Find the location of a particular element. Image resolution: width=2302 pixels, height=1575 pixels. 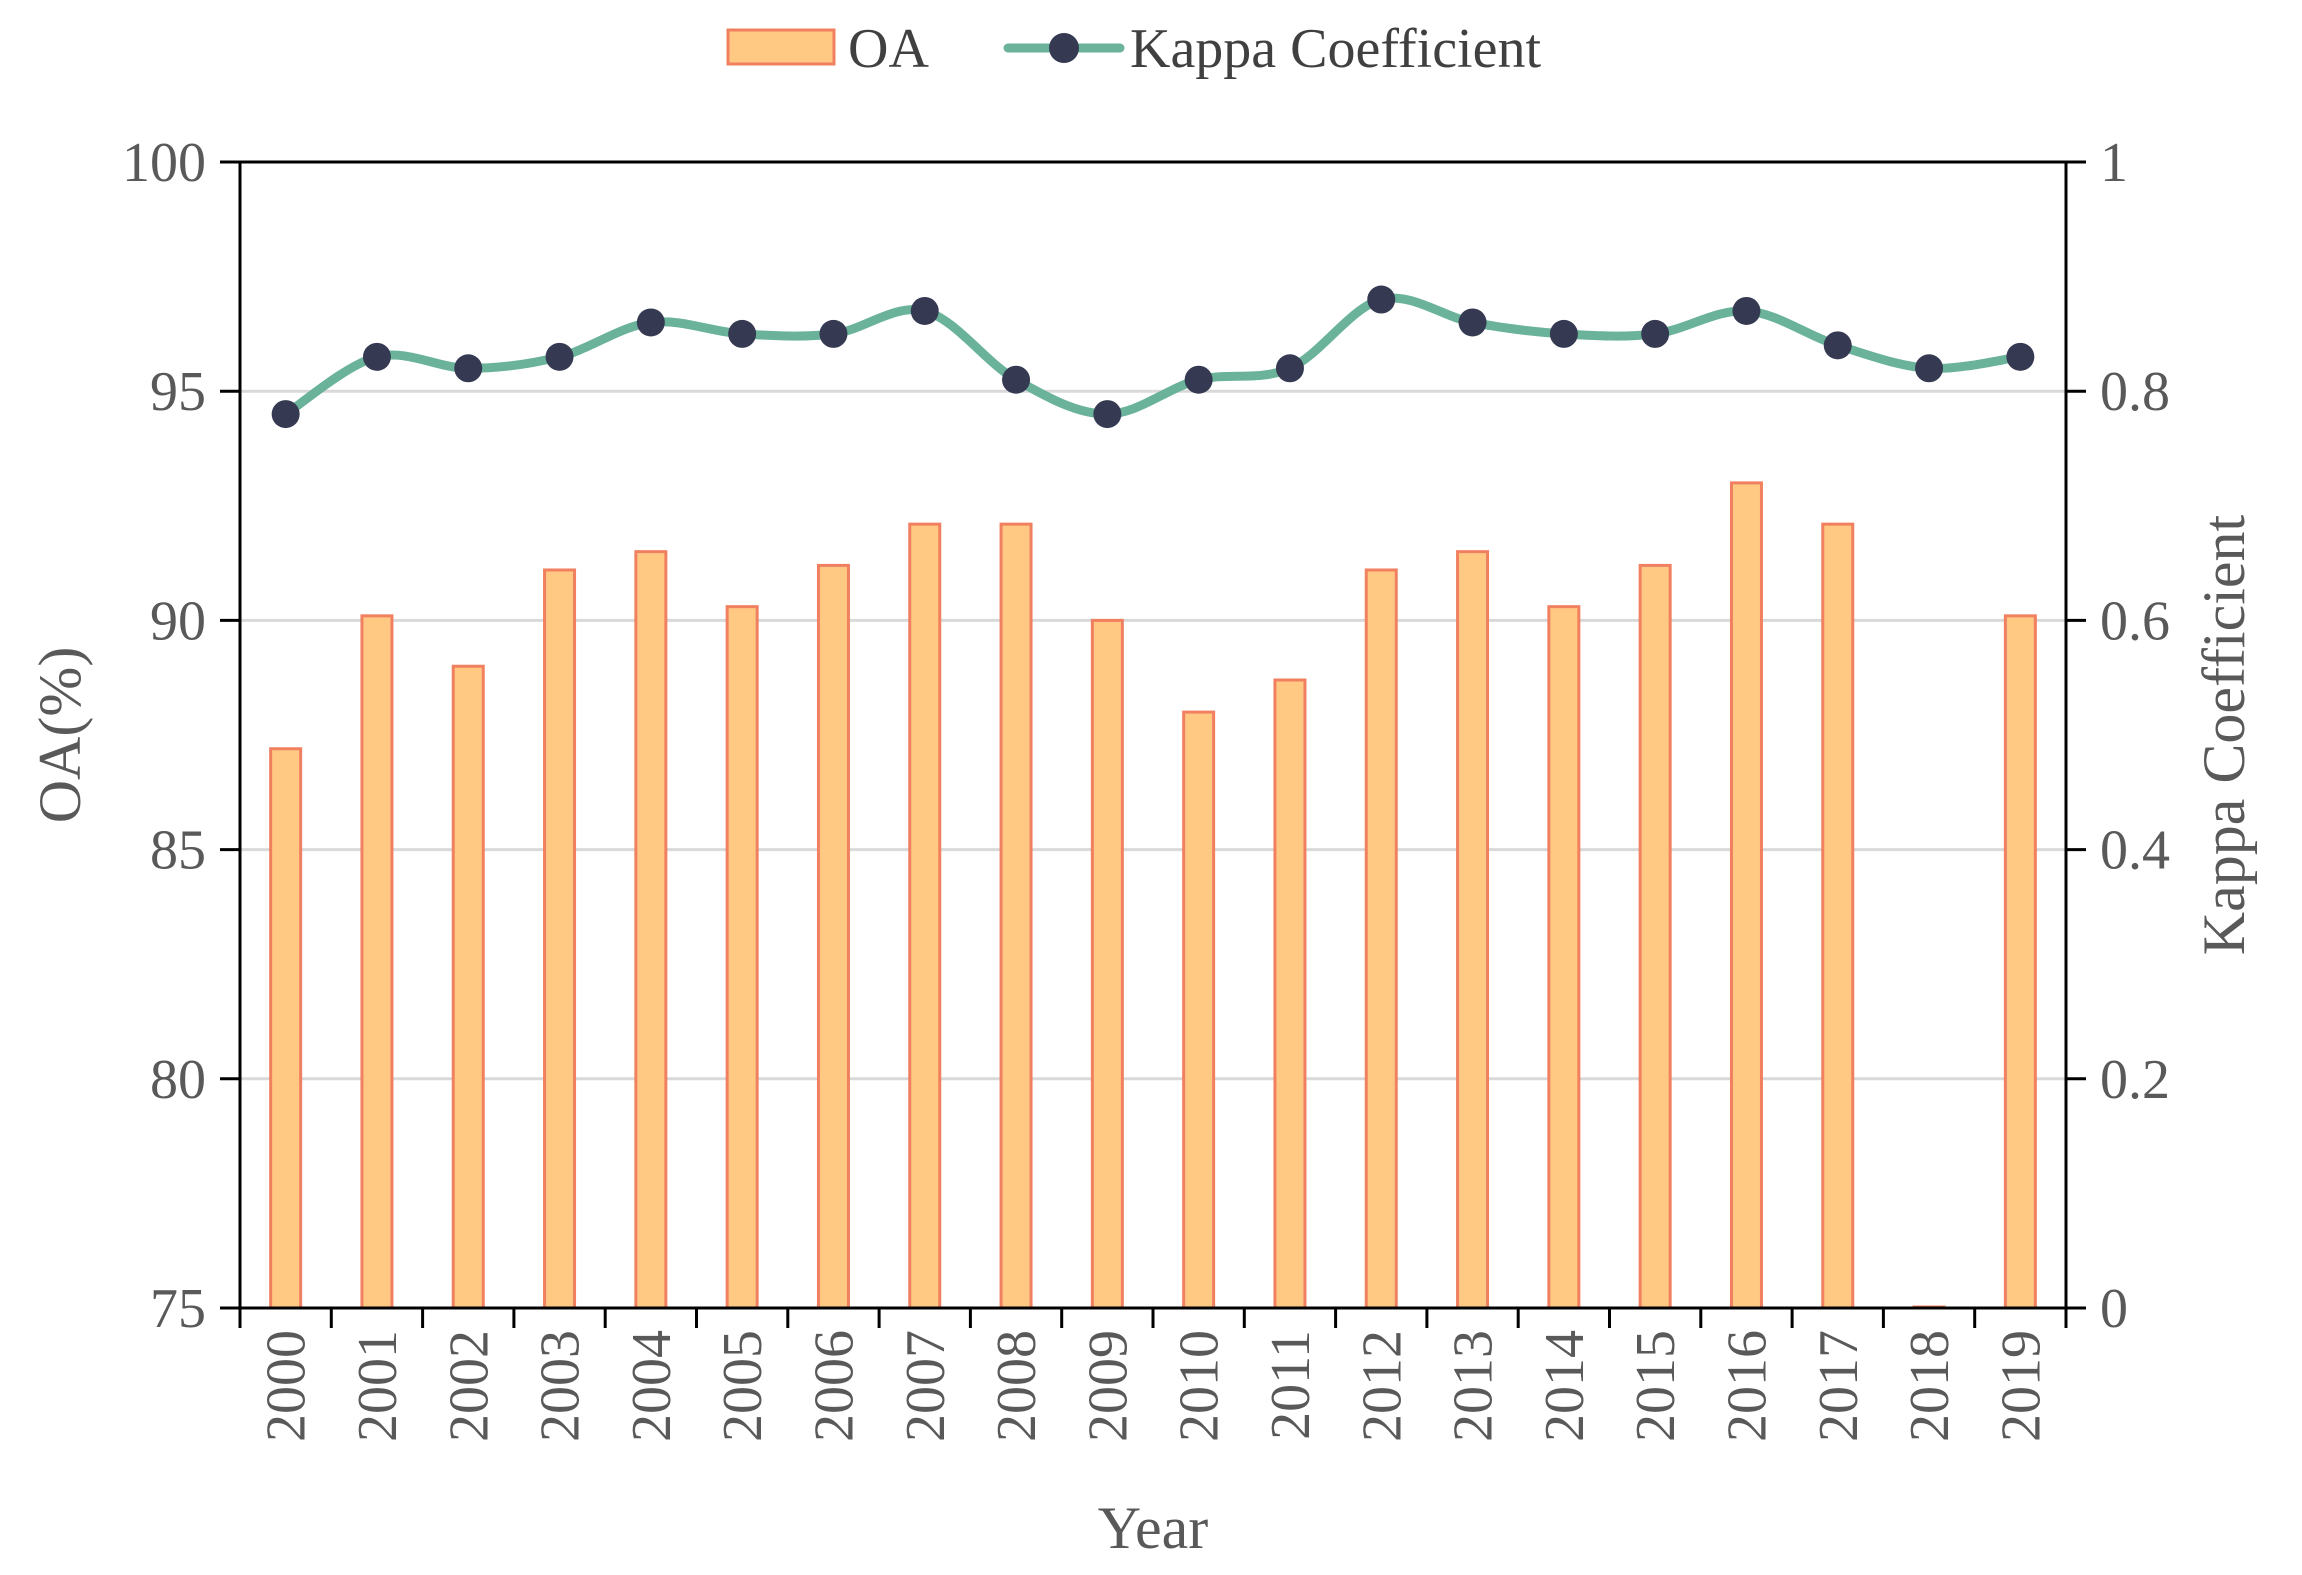

right-y-axis-title: Kappa Coefficient is located at coordinates (2224, 734).